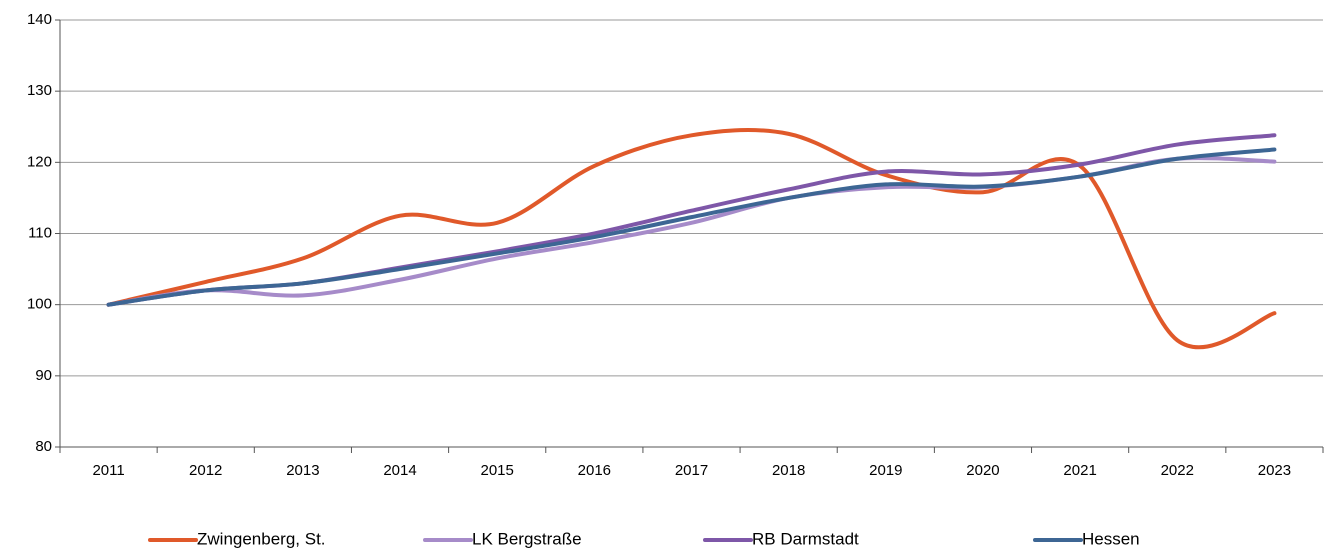 The image size is (1329, 556). What do you see at coordinates (43, 375) in the screenshot?
I see `y-tick-label: 90` at bounding box center [43, 375].